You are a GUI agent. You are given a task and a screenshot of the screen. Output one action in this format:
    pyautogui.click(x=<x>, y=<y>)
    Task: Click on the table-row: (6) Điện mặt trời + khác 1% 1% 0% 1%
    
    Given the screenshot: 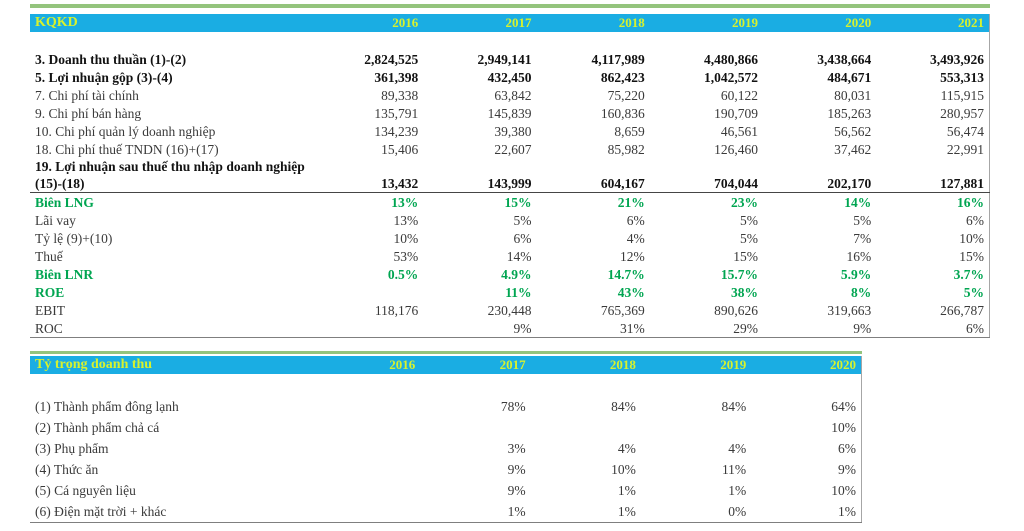 What is the action you would take?
    pyautogui.click(x=446, y=512)
    